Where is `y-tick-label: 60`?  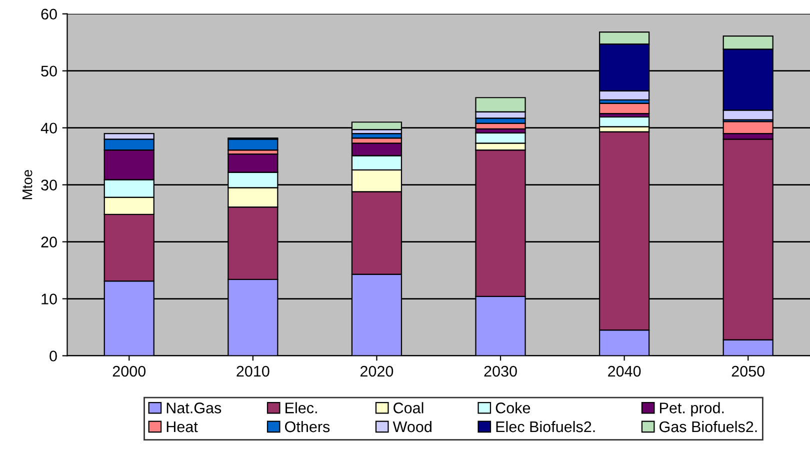
y-tick-label: 60 is located at coordinates (49, 14).